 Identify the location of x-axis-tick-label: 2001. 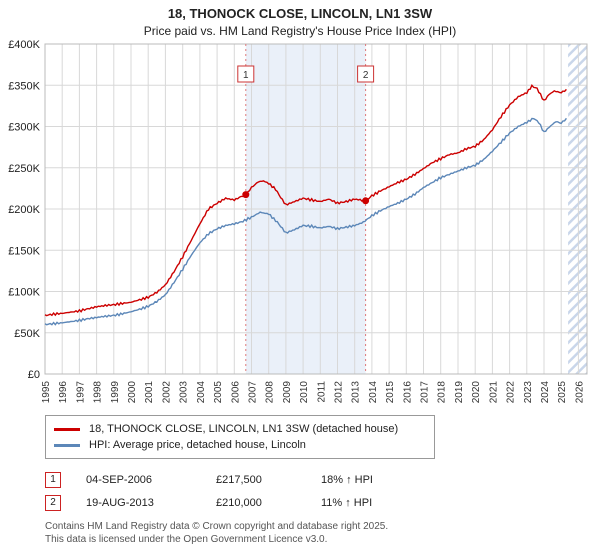
(149, 392).